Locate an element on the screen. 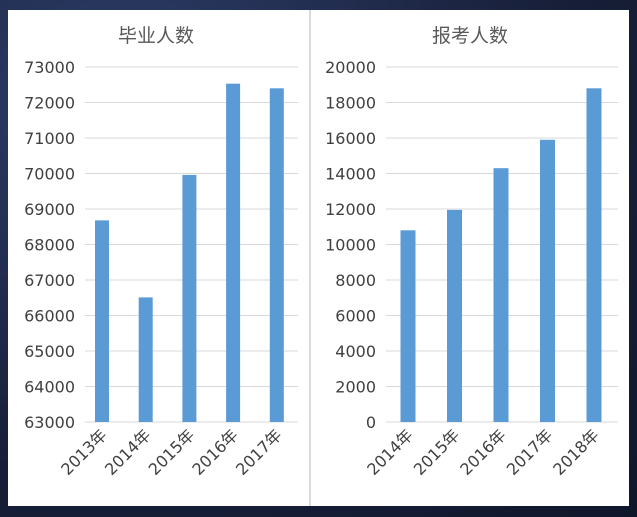 This screenshot has height=517, width=637. graduates-y-tick-label: 73000 is located at coordinates (49, 67).